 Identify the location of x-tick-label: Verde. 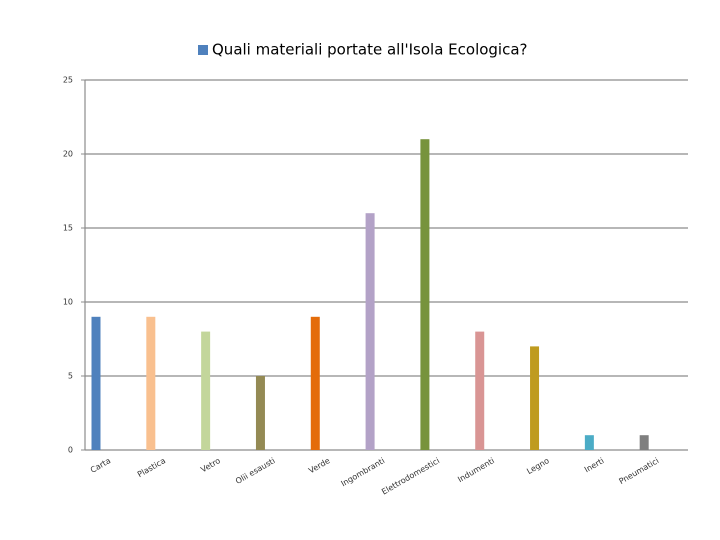
(319, 465).